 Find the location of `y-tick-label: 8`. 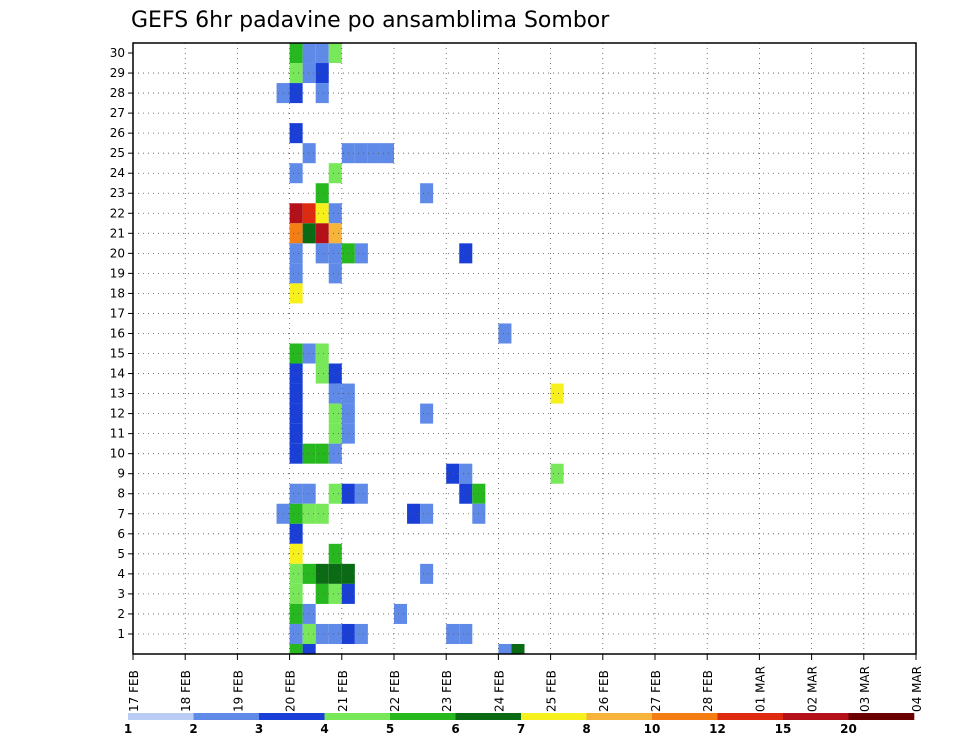

y-tick-label: 8 is located at coordinates (121, 494).